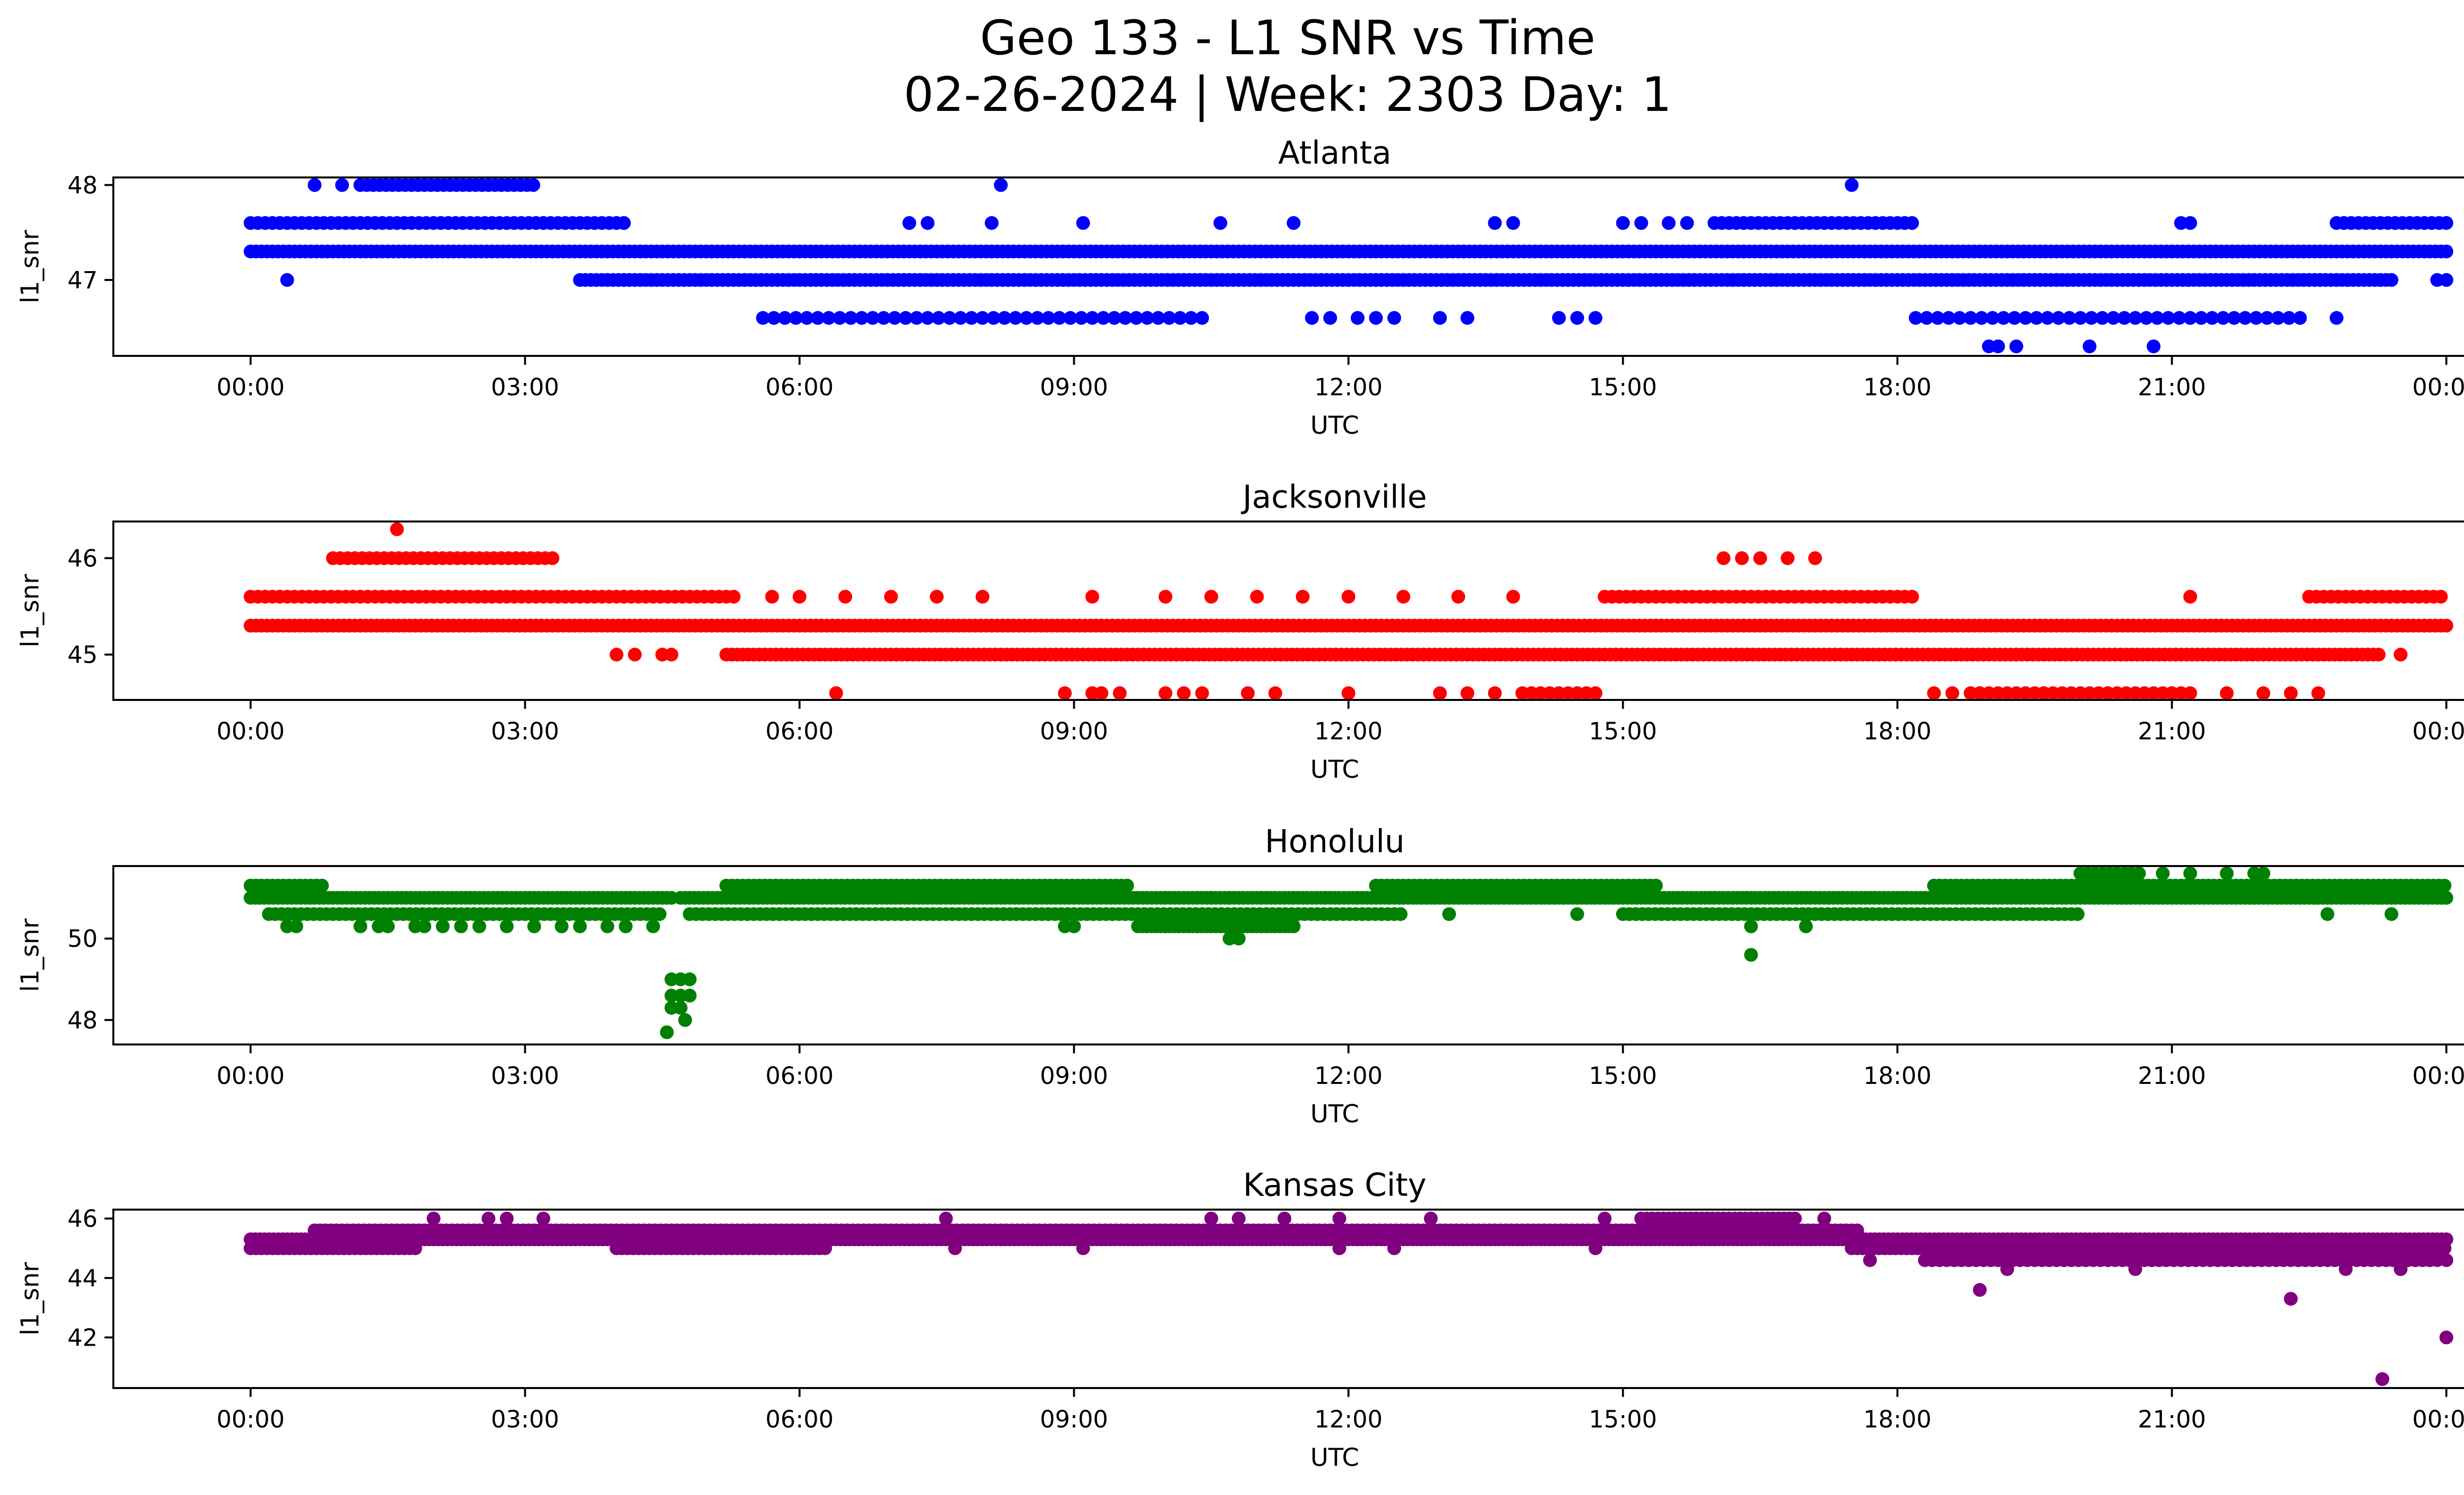 Image resolution: width=2464 pixels, height=1495 pixels. Describe the element at coordinates (1623, 1419) in the screenshot. I see `x-tick-label: 15:00` at that location.